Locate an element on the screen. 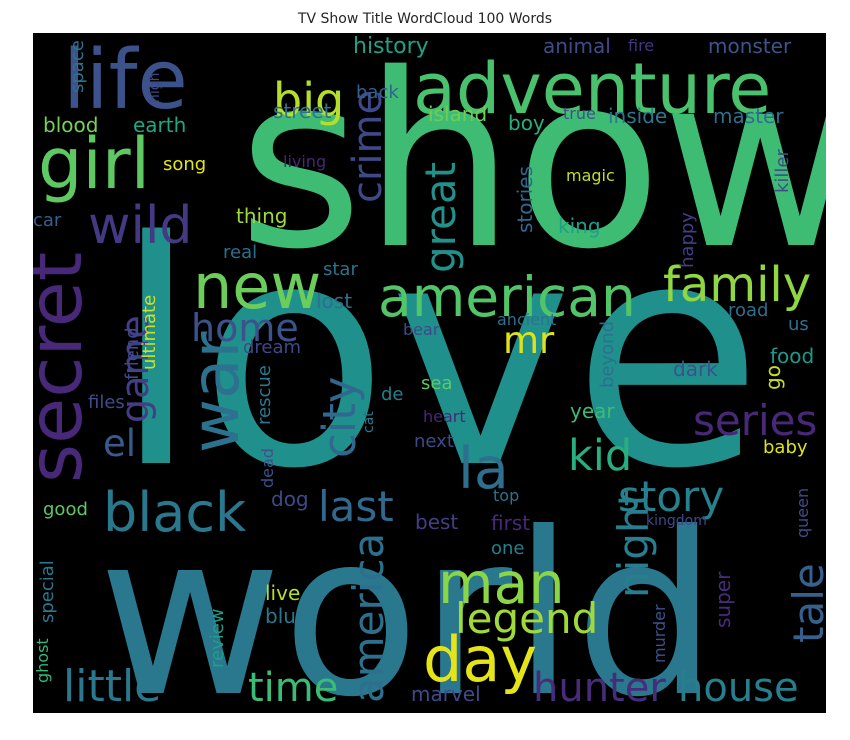 The height and width of the screenshot is (740, 850). word-one: one is located at coordinates (508, 548).